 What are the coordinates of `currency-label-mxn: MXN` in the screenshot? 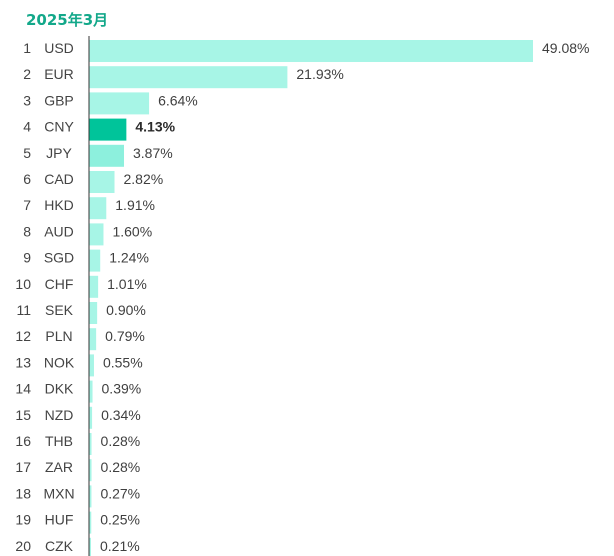 It's located at (58, 493).